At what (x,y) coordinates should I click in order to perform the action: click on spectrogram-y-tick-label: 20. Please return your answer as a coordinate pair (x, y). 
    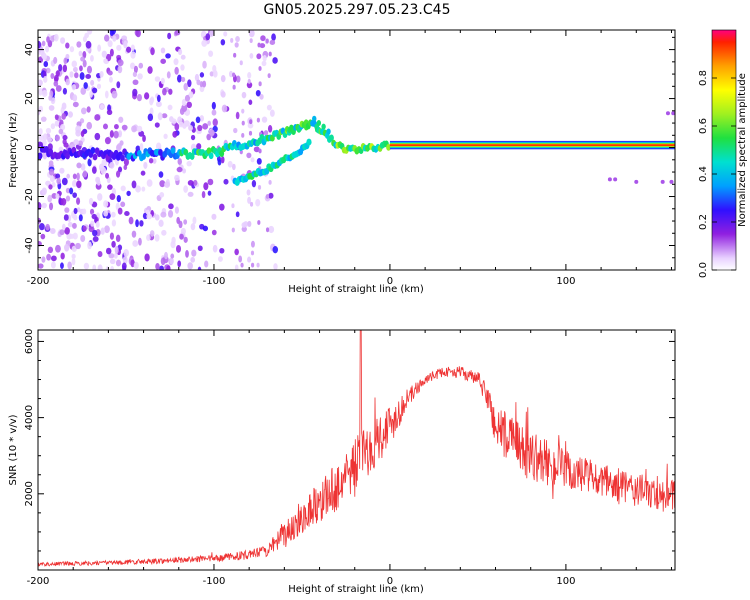
    Looking at the image, I should click on (29, 98).